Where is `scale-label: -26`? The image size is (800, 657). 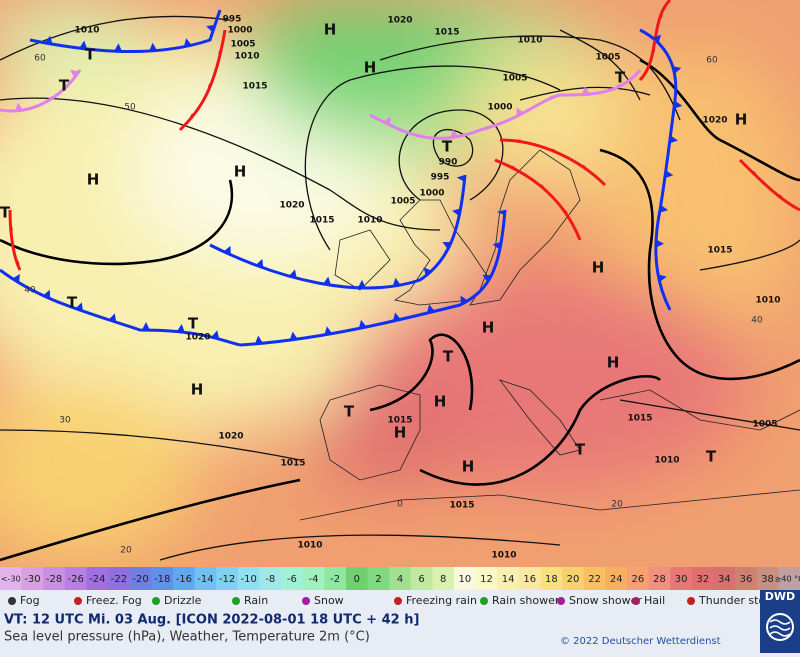
scale-label: -26 is located at coordinates (76, 579).